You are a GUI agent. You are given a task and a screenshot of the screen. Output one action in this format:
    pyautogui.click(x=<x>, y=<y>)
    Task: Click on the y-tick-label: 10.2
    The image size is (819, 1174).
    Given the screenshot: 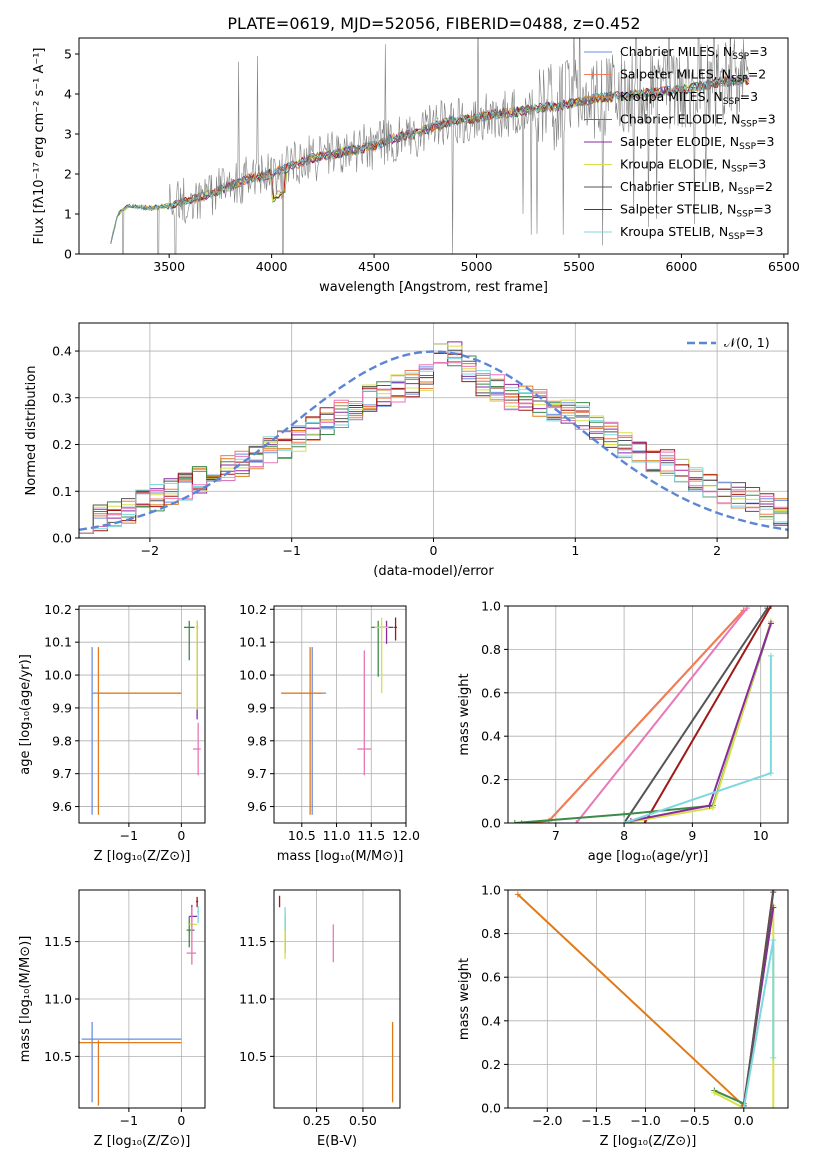 What is the action you would take?
    pyautogui.click(x=58, y=609)
    